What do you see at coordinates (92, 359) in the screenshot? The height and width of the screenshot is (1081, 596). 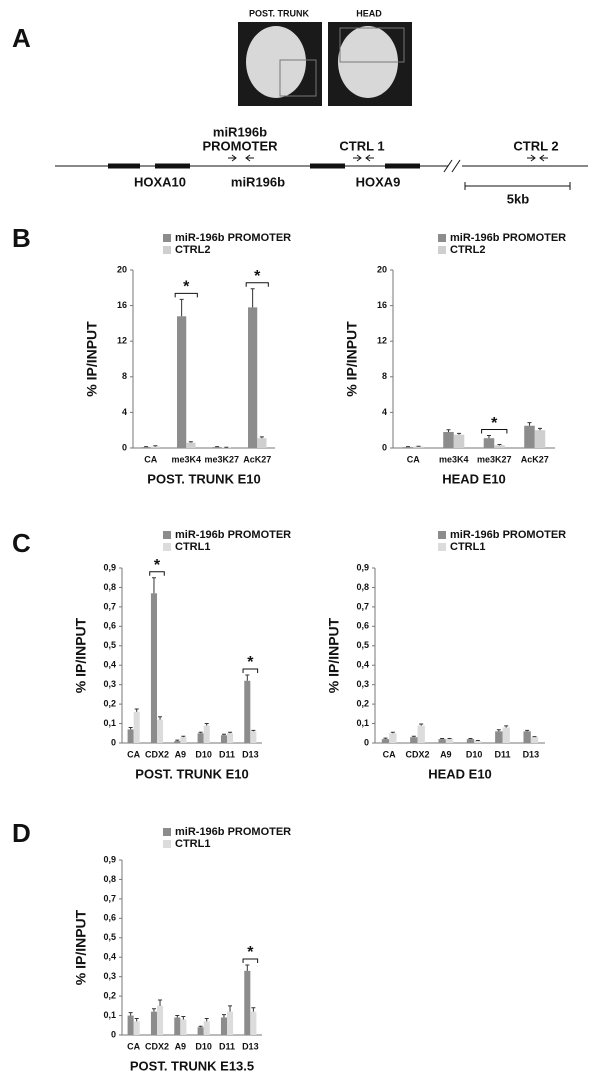 I see `y-axis-label: % IP/INPUT` at bounding box center [92, 359].